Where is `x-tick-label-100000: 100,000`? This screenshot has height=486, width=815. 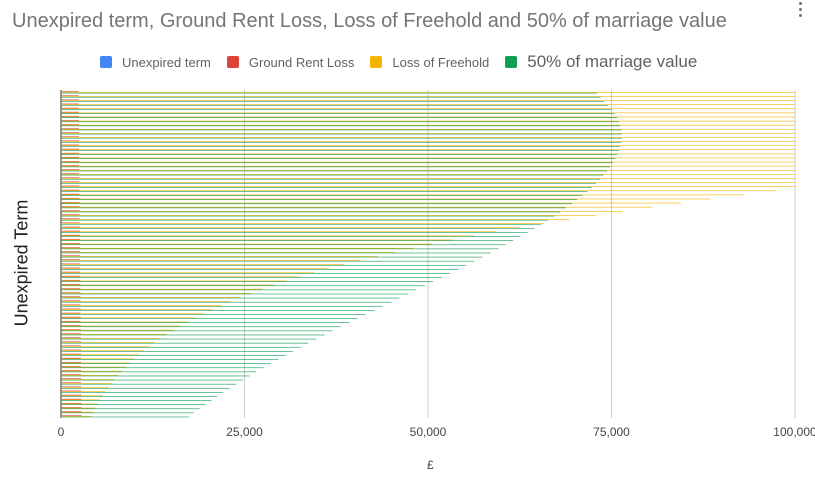
x-tick-label-100000: 100,000 is located at coordinates (794, 432).